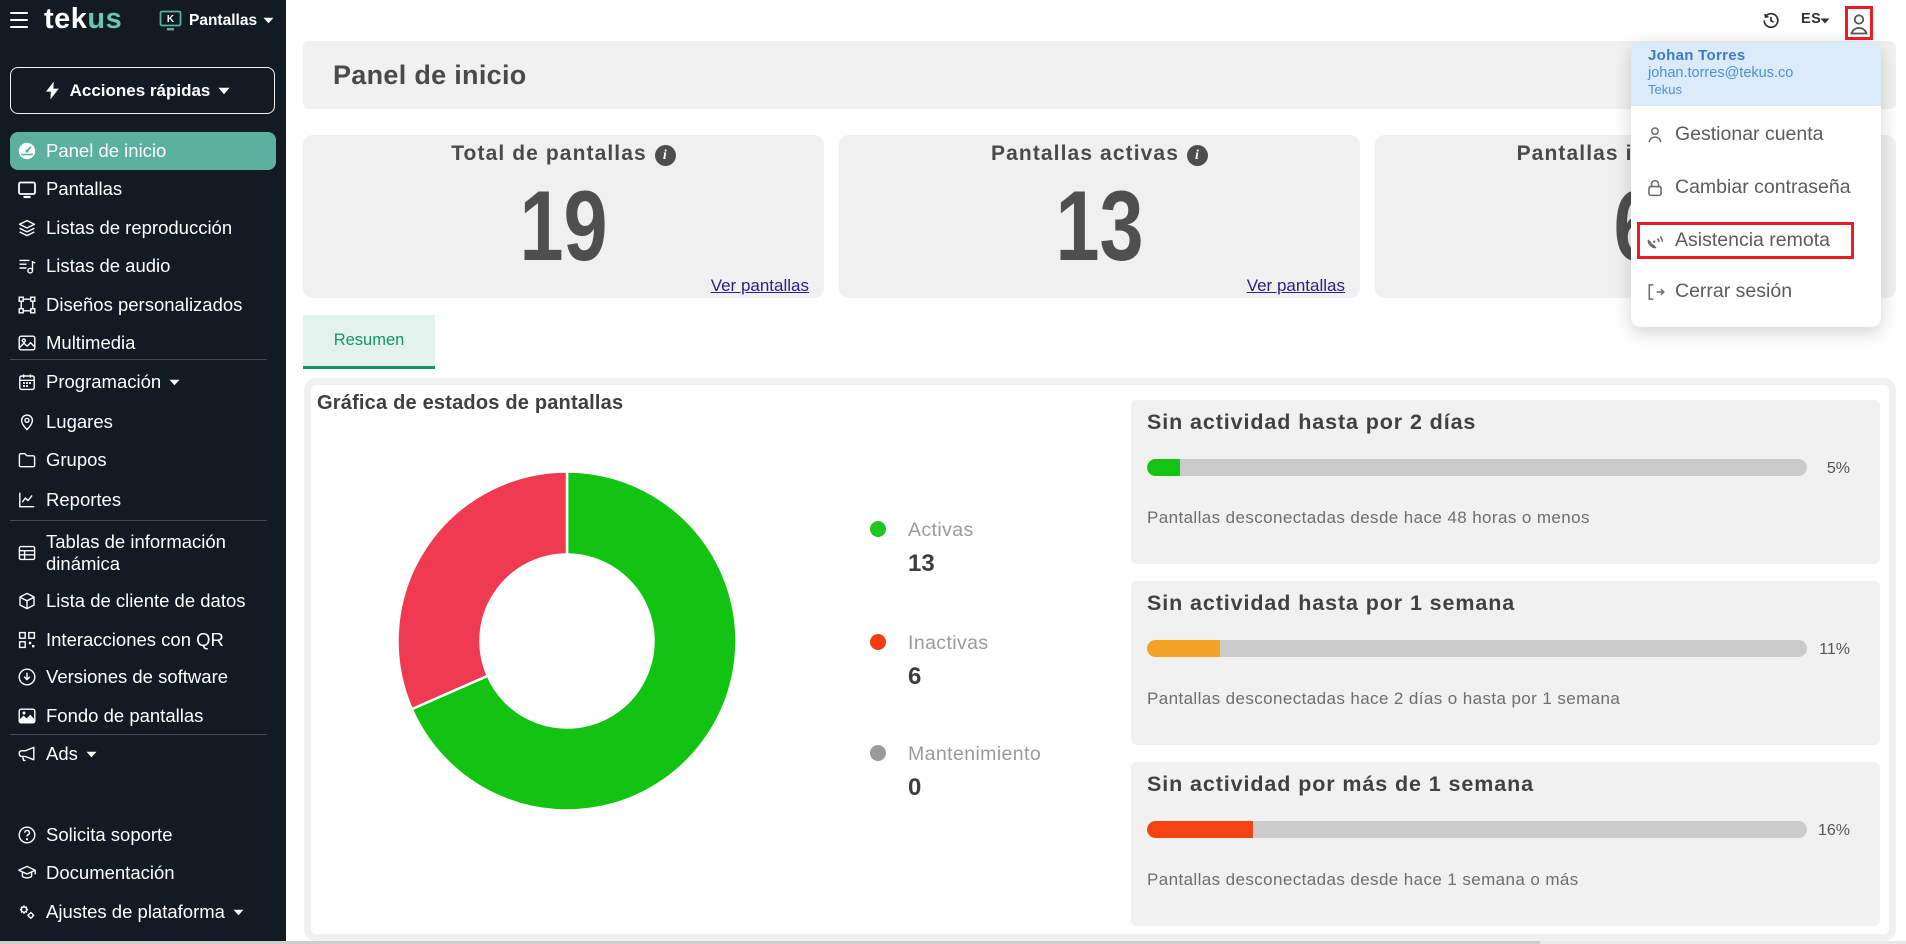 The height and width of the screenshot is (944, 1906). Describe the element at coordinates (171, 19) in the screenshot. I see `svg-text: K` at that location.